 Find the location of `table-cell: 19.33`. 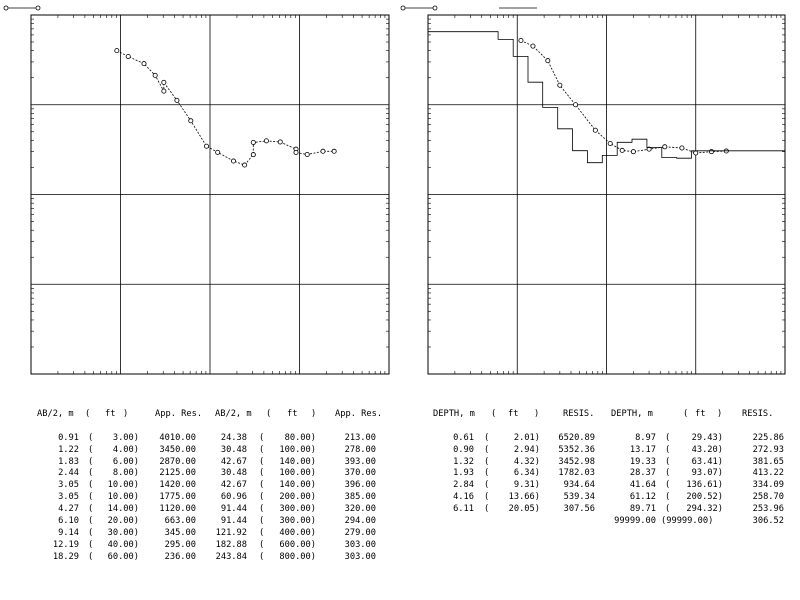

table-cell: 19.33 is located at coordinates (642, 461).